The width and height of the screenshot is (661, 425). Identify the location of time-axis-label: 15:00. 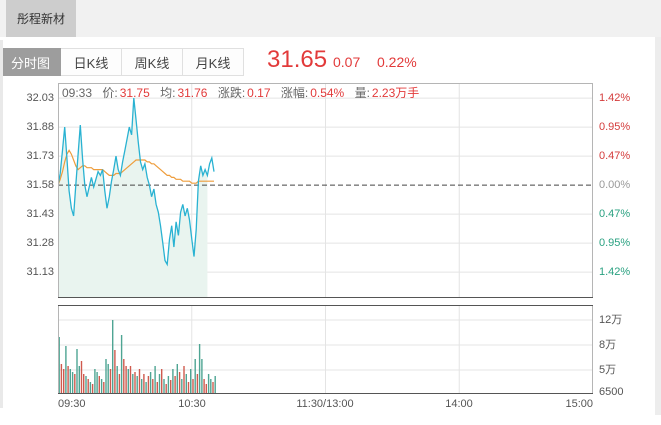
(579, 404).